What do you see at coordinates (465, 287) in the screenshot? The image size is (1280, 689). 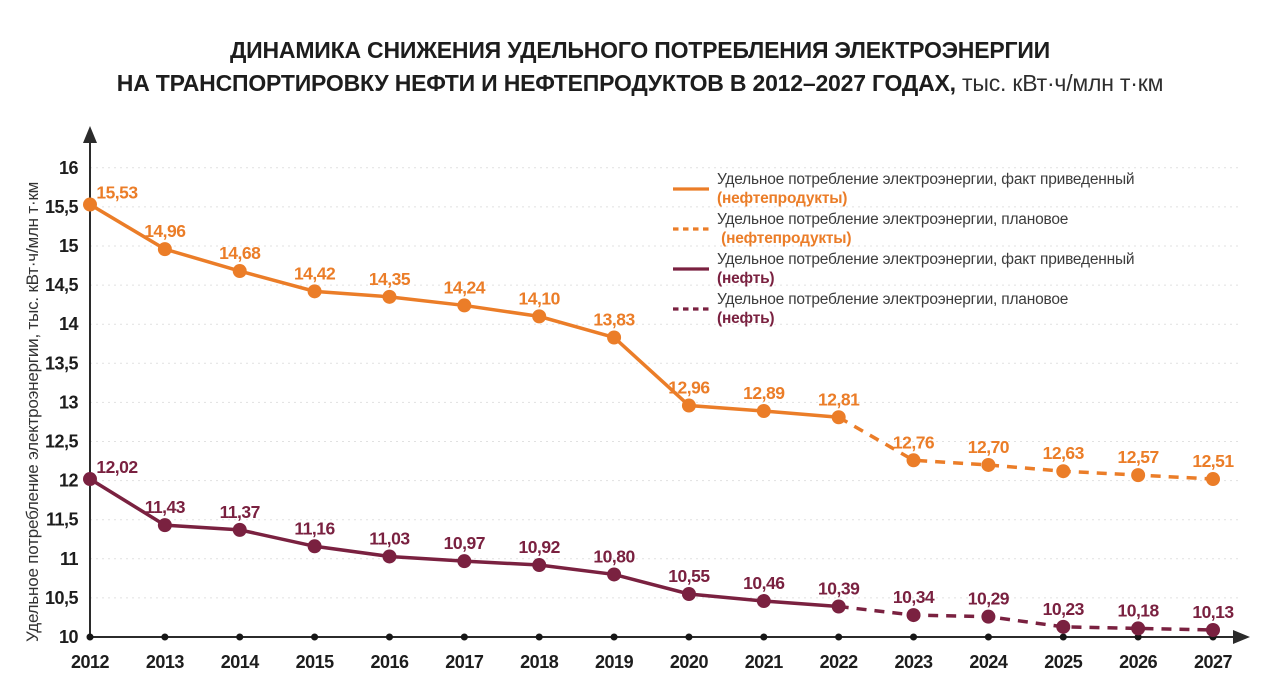 I see `data-point-label: 14,24` at bounding box center [465, 287].